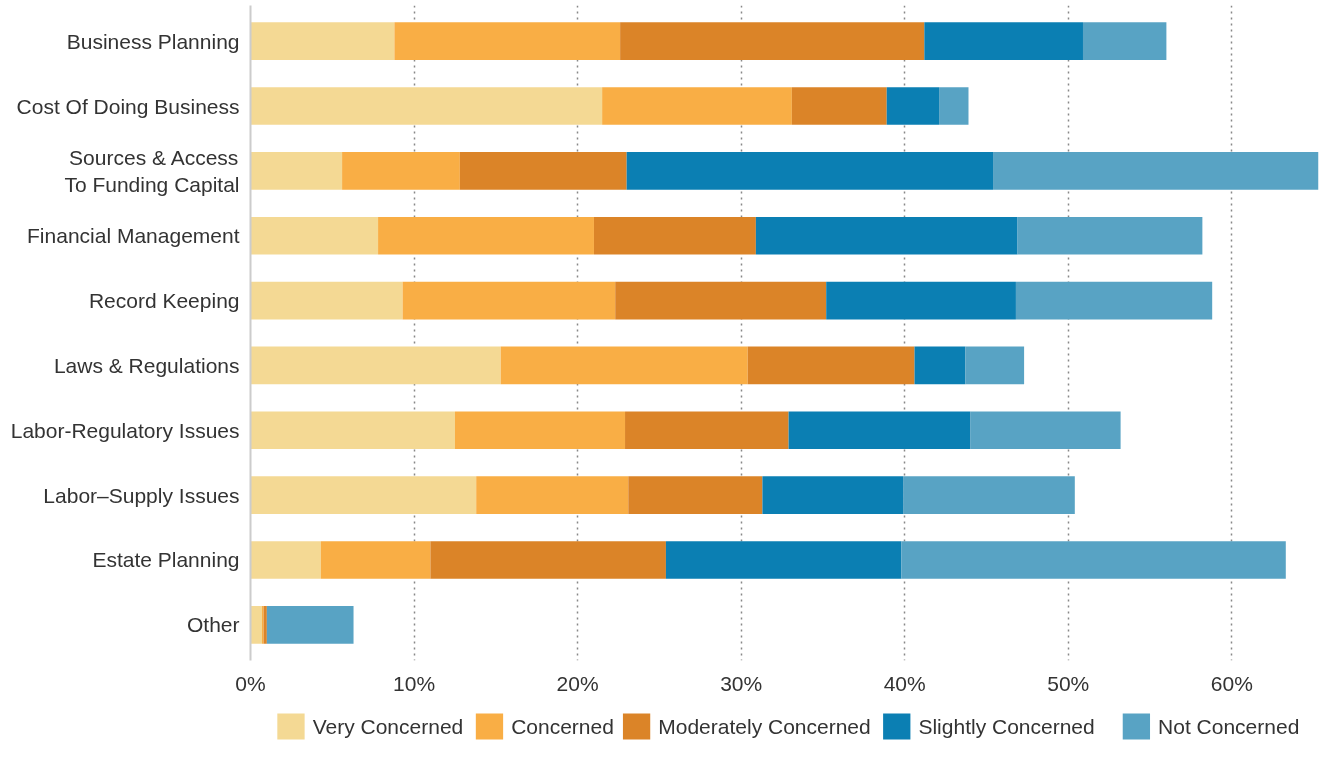  I want to click on x-tick-label: 40%, so click(904, 683).